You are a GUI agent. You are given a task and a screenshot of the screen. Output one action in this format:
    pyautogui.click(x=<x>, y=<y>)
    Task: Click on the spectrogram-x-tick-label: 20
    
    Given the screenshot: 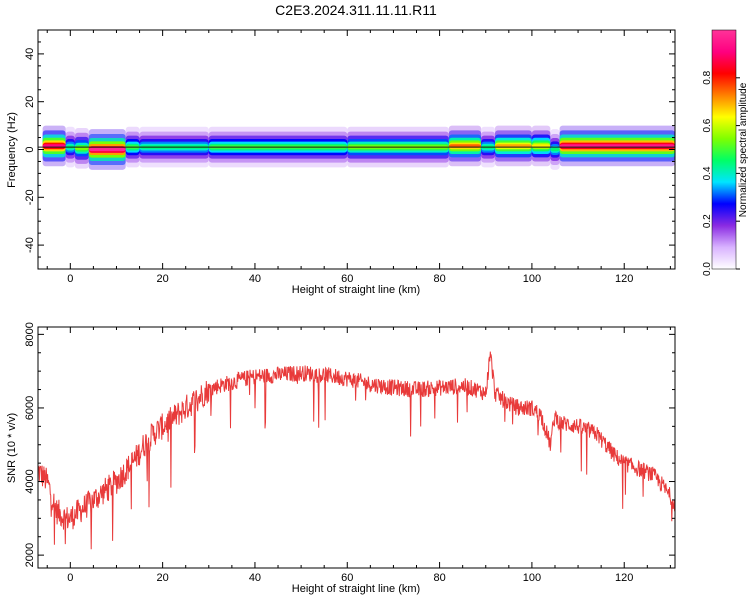 What is the action you would take?
    pyautogui.click(x=163, y=279)
    